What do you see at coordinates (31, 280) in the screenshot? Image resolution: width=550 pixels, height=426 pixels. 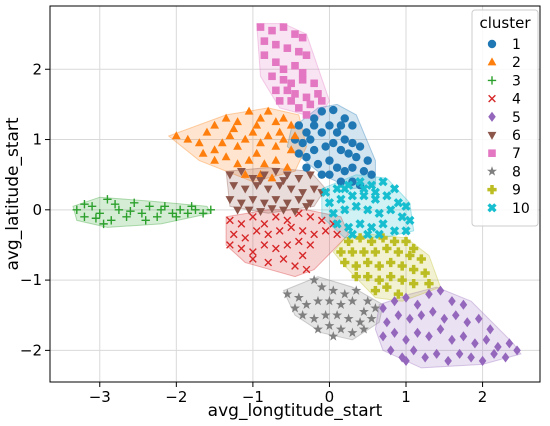 I see `y-tick-label: −1` at bounding box center [31, 280].